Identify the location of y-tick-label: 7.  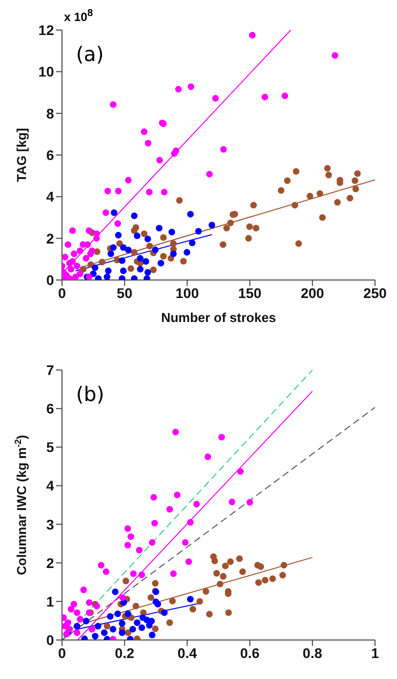
(50, 370).